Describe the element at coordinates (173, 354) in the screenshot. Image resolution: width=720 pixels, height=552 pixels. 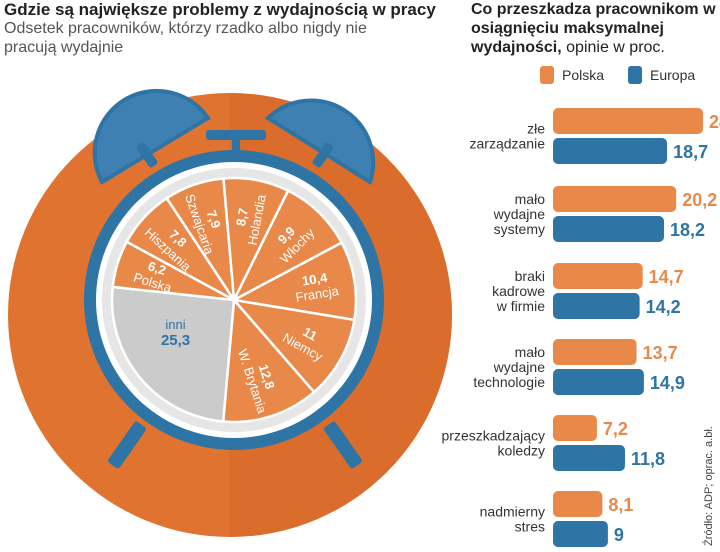
I see `pie-slice-inni` at that location.